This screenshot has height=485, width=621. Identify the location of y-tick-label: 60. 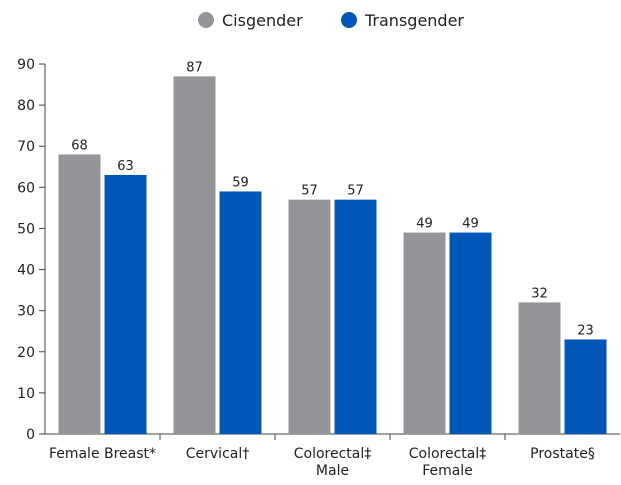
(26, 188).